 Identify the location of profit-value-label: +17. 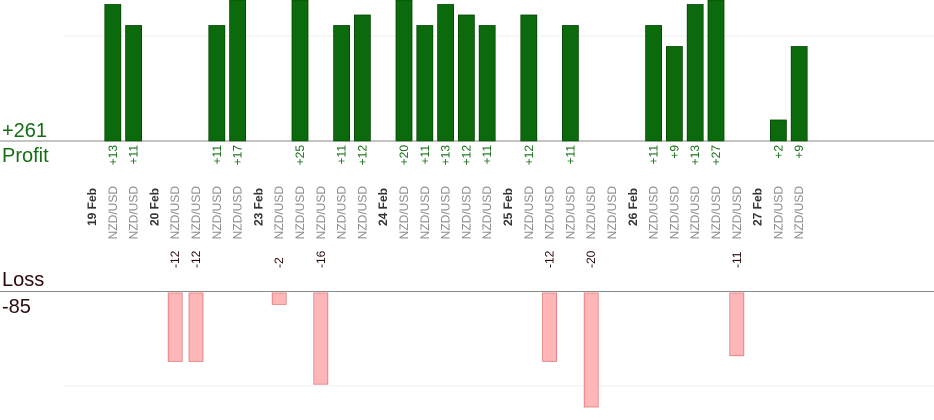
(238, 155).